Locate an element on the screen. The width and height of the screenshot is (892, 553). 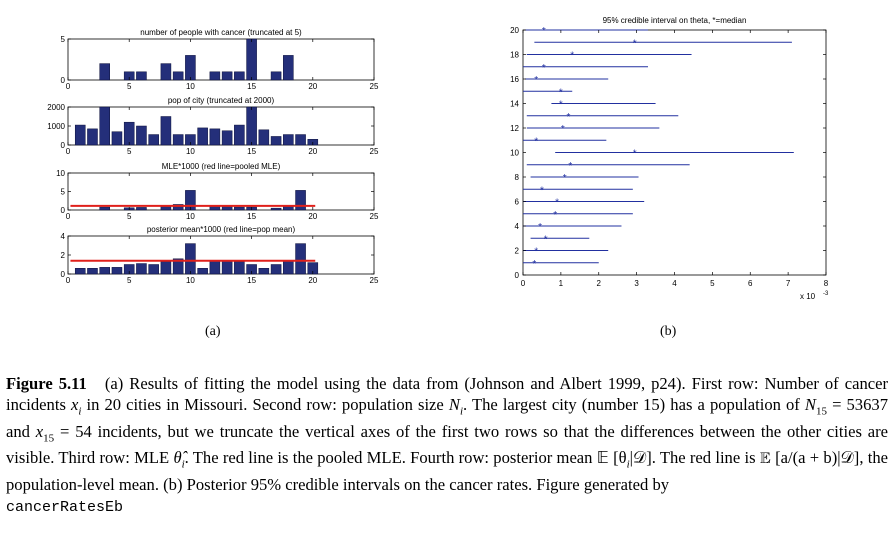
y-tick-label: 4 is located at coordinates (517, 226).